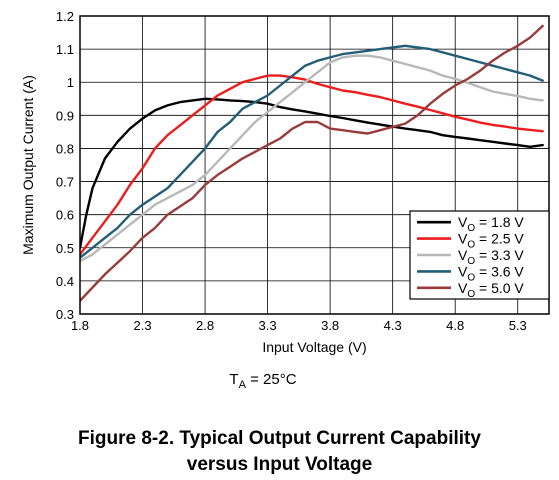 This screenshot has width=559, height=480. I want to click on y-tick-label: 1.1, so click(65, 49).